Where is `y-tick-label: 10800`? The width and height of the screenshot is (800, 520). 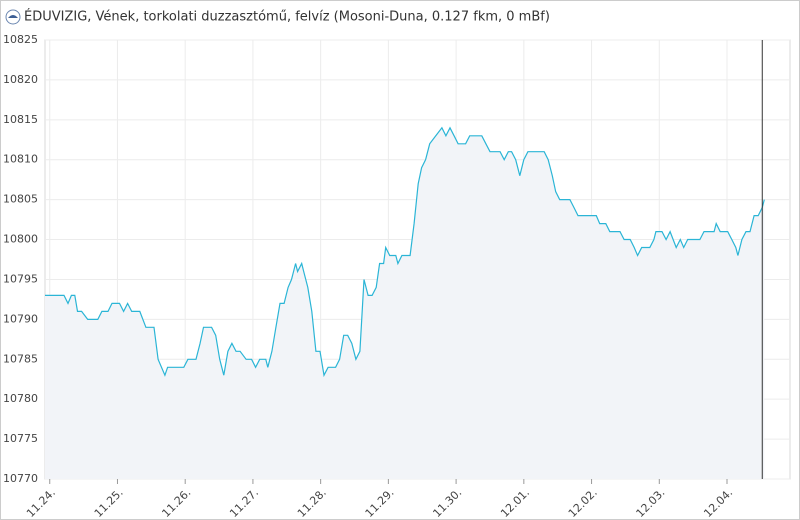
y-tick-label: 10800 is located at coordinates (20, 239).